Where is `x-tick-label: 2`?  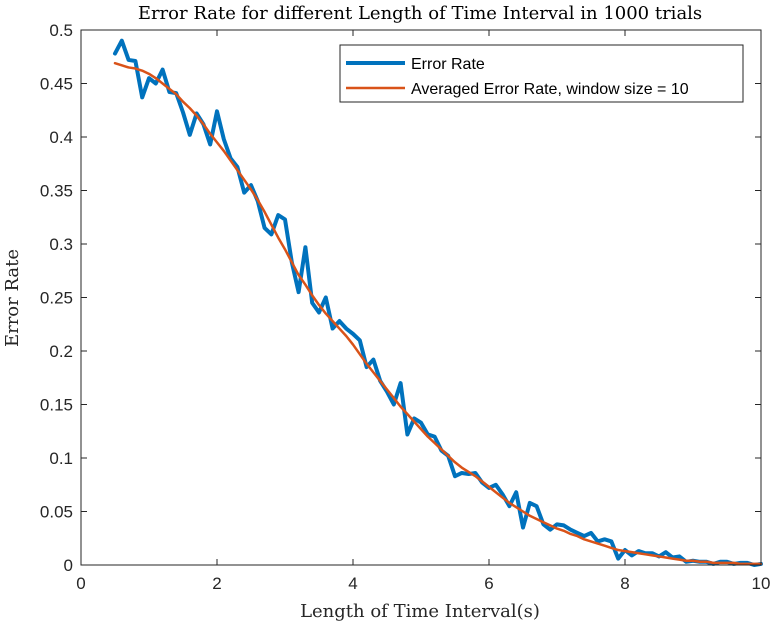
x-tick-label: 2 is located at coordinates (216, 583).